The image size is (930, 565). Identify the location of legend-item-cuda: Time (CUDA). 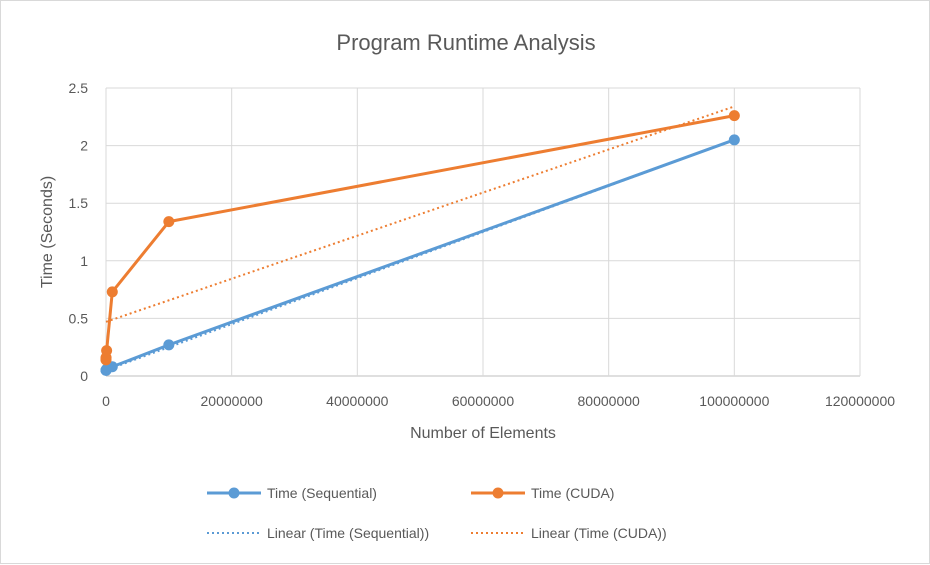
(542, 493).